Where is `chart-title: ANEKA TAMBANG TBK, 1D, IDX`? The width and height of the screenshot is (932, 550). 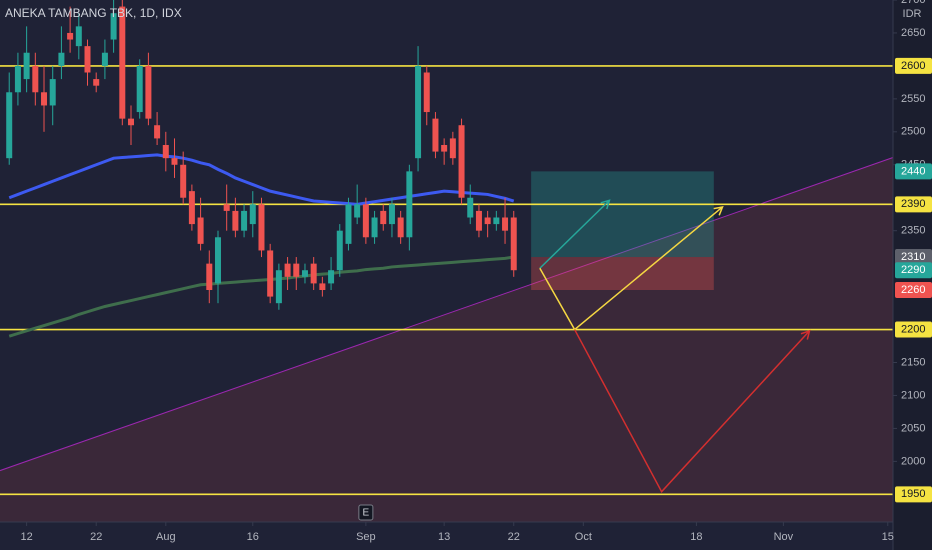
chart-title: ANEKA TAMBANG TBK, 1D, IDX is located at coordinates (93, 13).